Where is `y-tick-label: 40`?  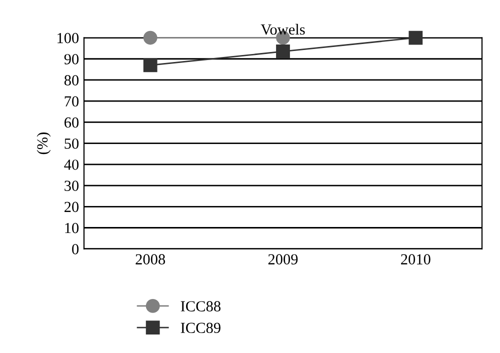
y-tick-label: 40 is located at coordinates (71, 165).